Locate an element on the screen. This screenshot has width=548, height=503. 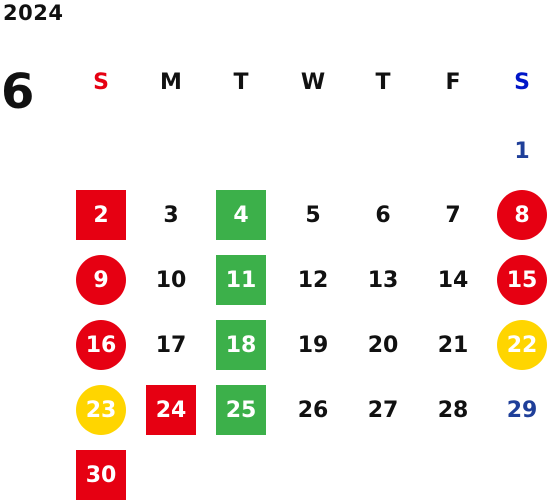
day-cell: 7 is located at coordinates (453, 215).